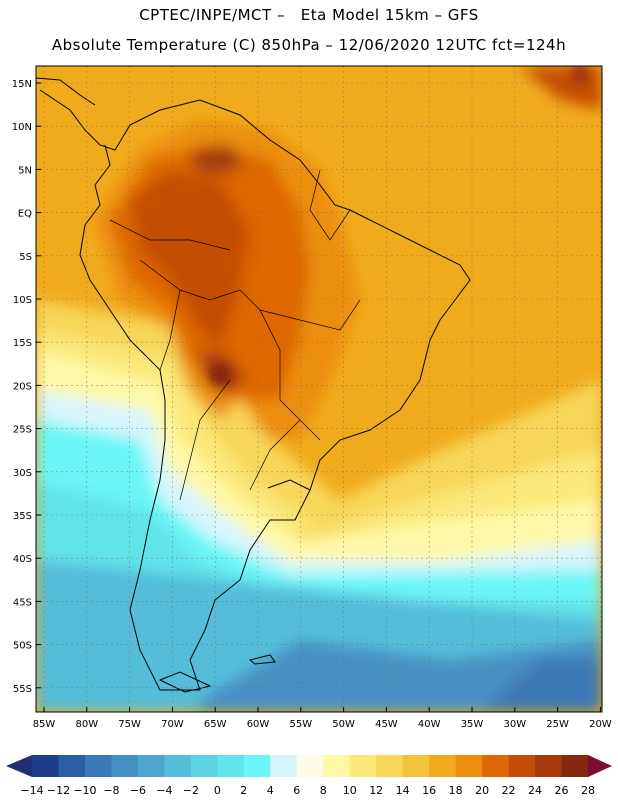  What do you see at coordinates (22, 602) in the screenshot?
I see `lat-label: 45S` at bounding box center [22, 602].